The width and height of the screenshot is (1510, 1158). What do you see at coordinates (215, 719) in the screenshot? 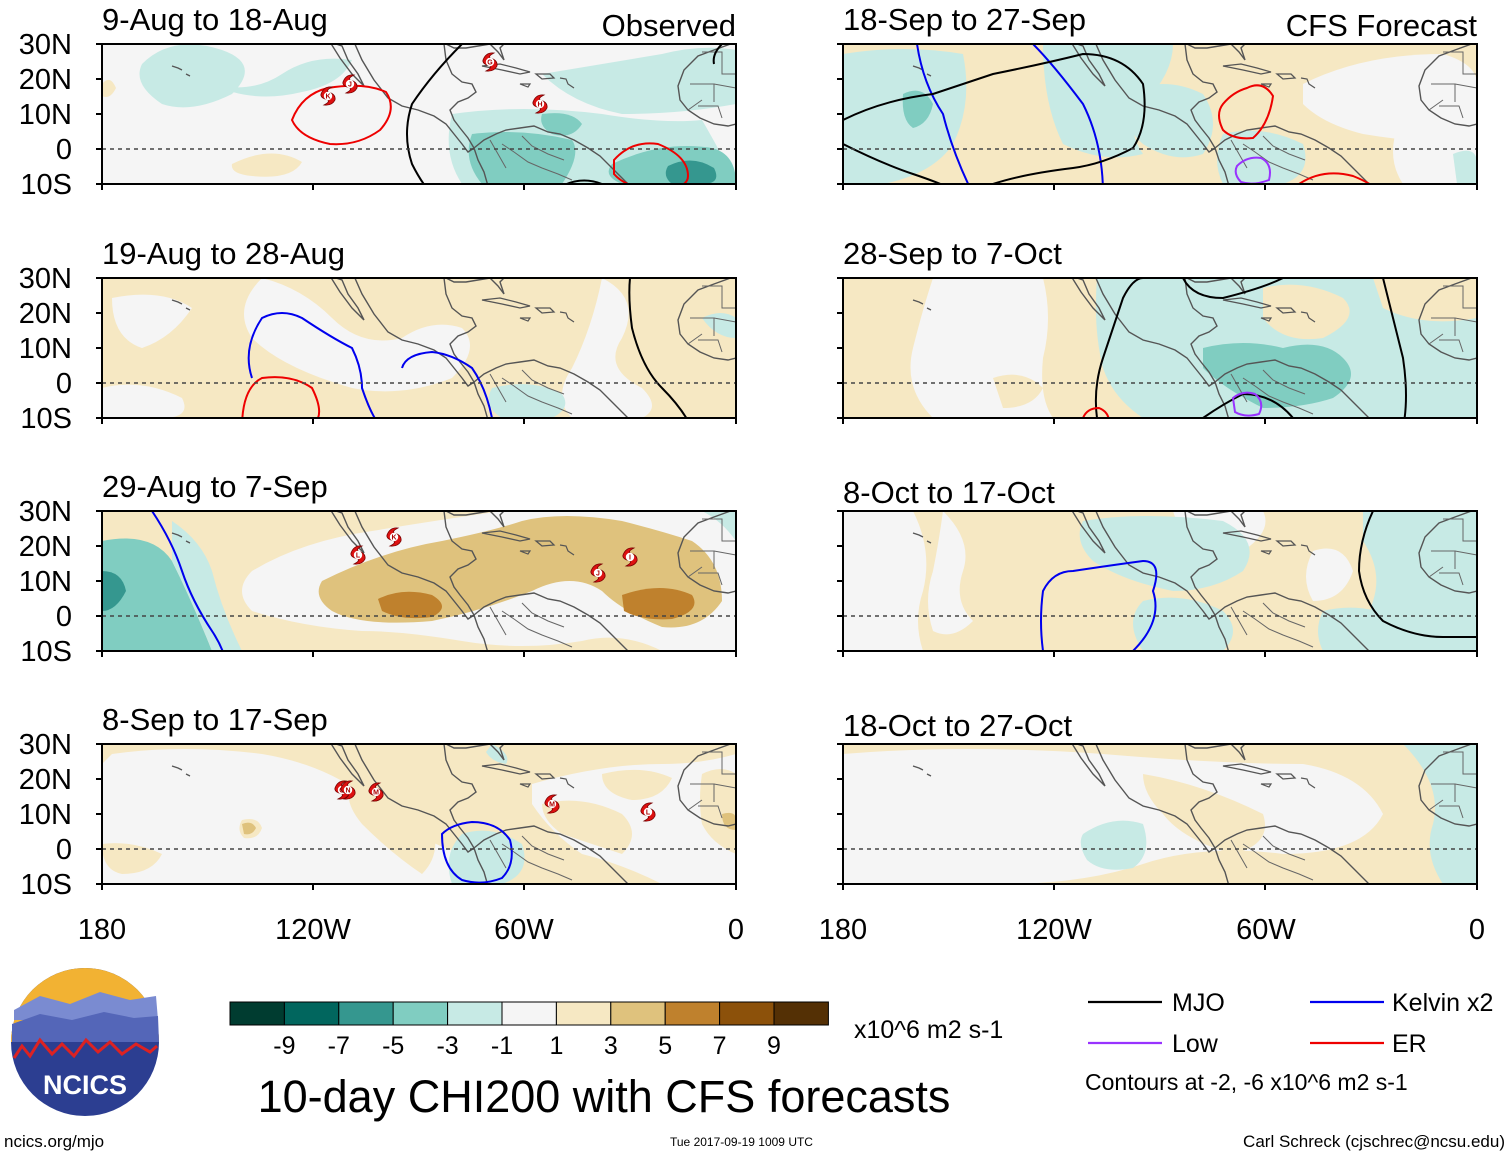
I see `panel-title-left-4: 8-Sep to 17-Sep` at bounding box center [215, 719].